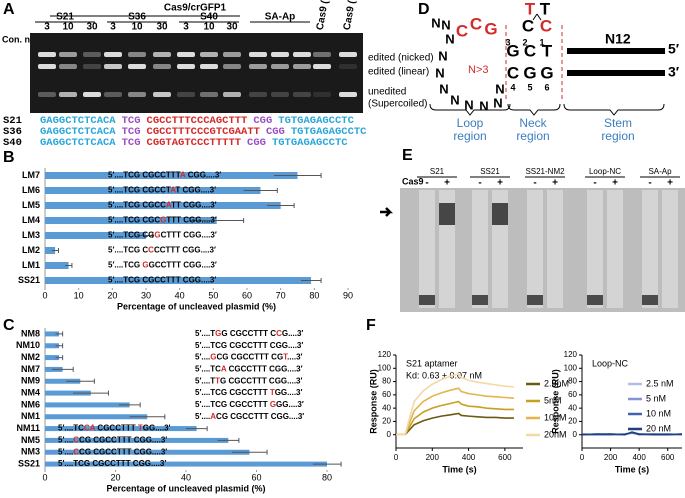 This screenshot has width=685, height=498. I want to click on sign: +, so click(500, 183).